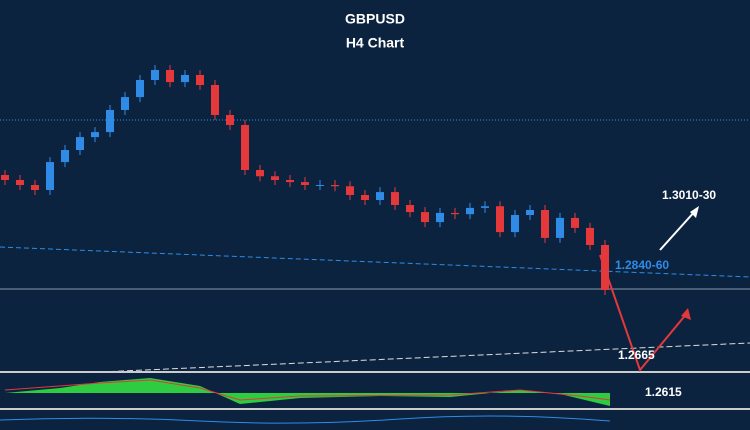 The image size is (750, 430). I want to click on chart-subtitle: H4 Chart, so click(375, 43).